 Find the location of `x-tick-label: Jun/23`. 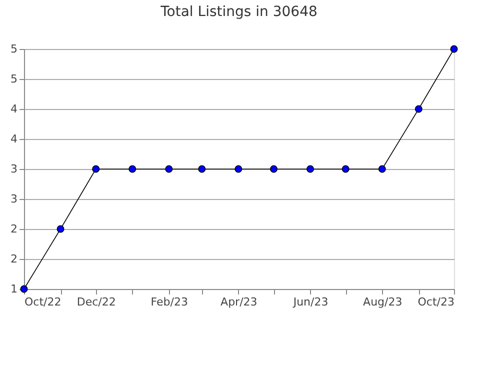

x-tick-label: Jun/23 is located at coordinates (310, 302).